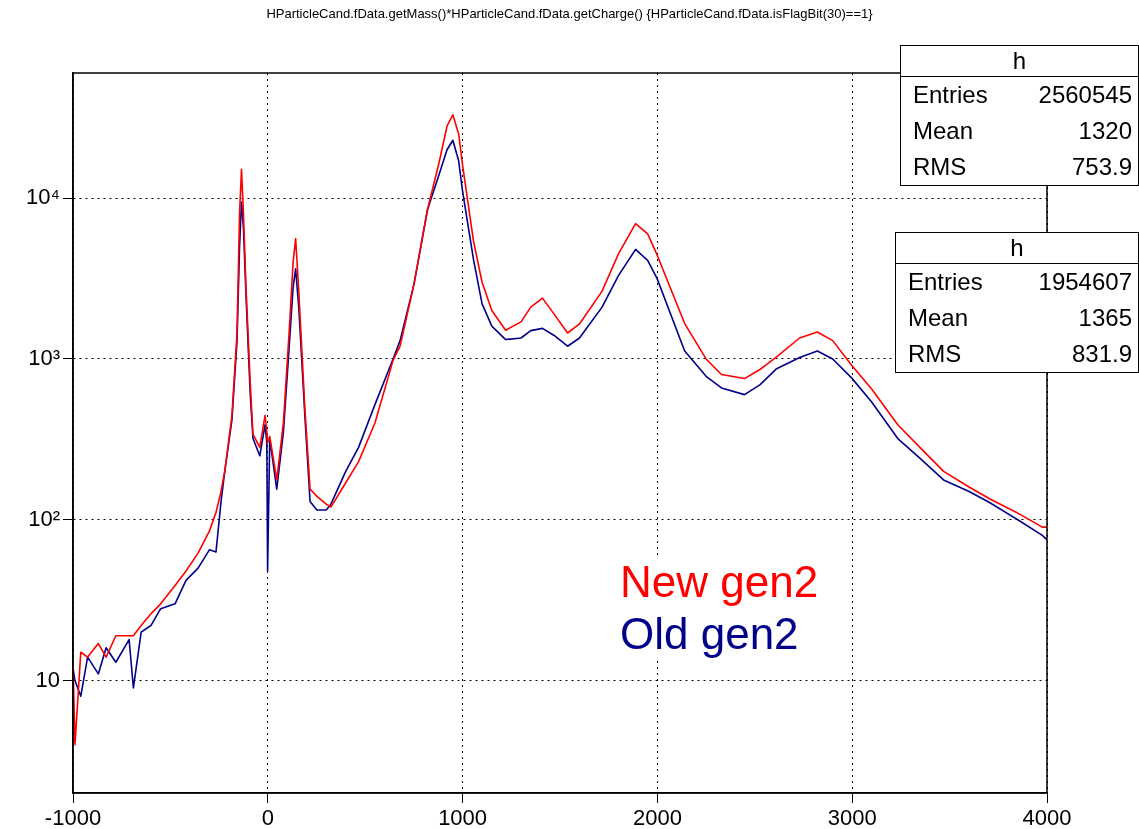 The width and height of the screenshot is (1139, 829). What do you see at coordinates (267, 817) in the screenshot?
I see `x-tick-label: 0` at bounding box center [267, 817].